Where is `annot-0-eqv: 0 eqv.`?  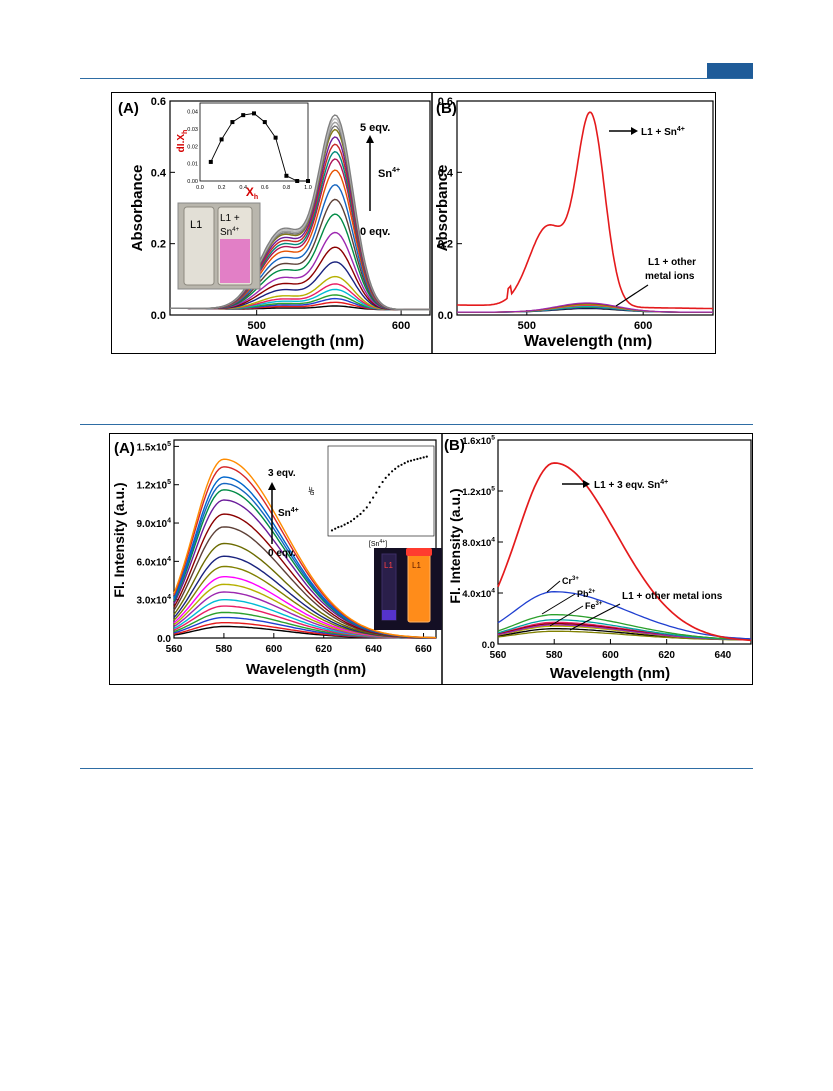
annot-0-eqv: 0 eqv. is located at coordinates (375, 232).